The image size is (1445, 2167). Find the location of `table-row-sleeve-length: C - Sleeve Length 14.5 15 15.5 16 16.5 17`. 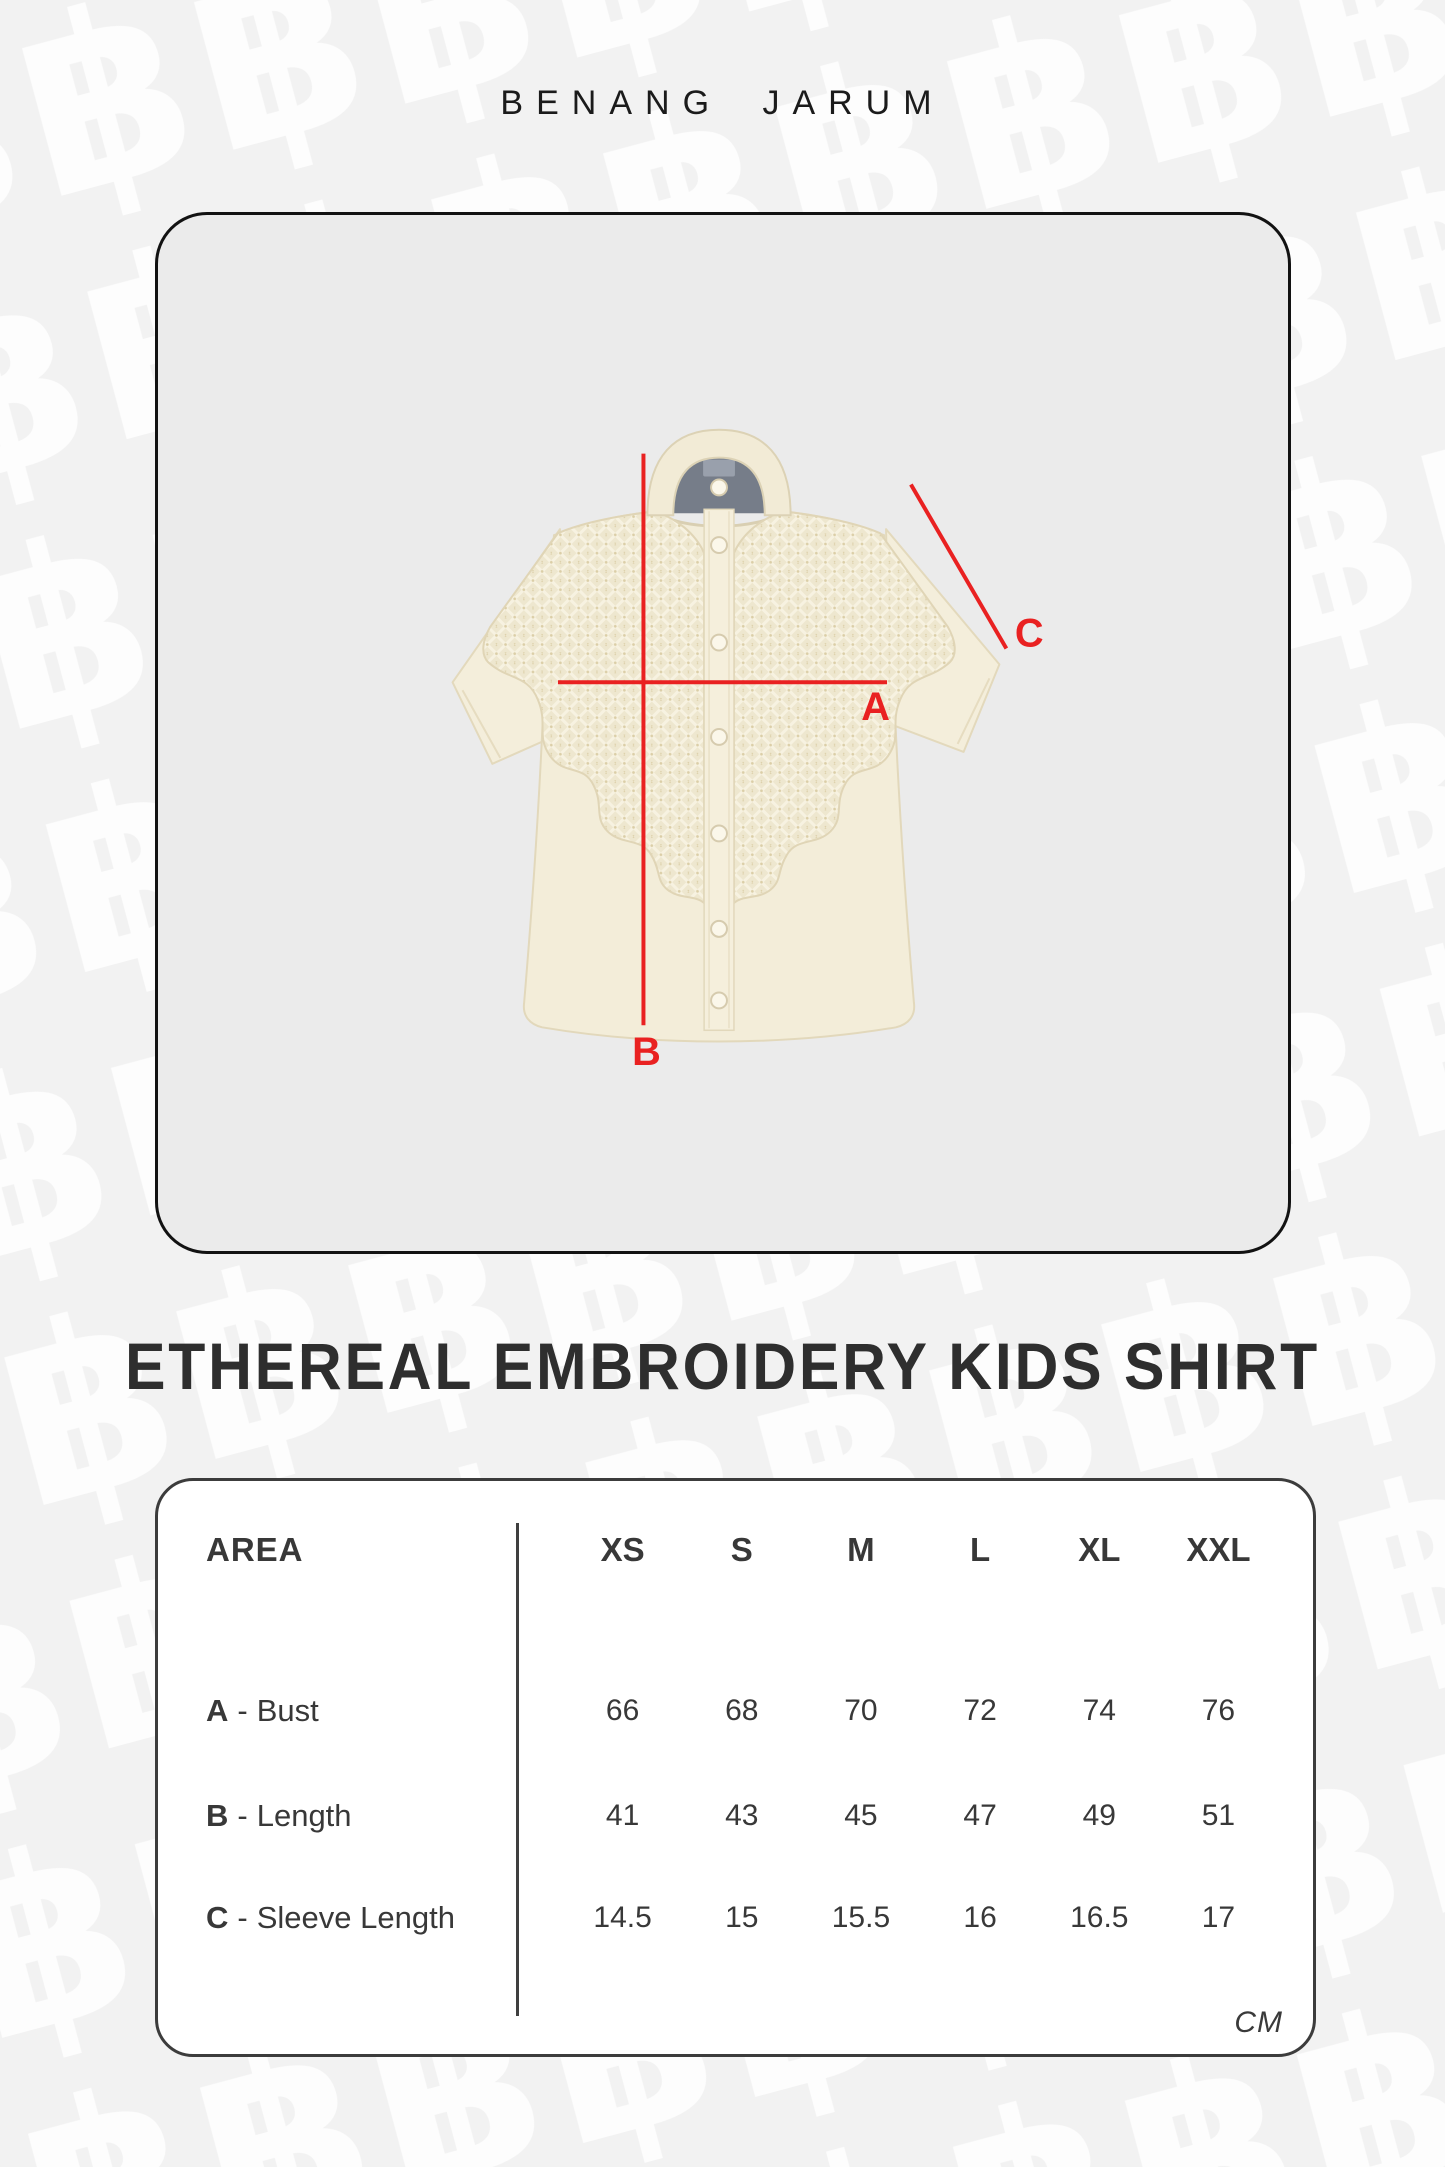

table-row-sleeve-length: C - Sleeve Length 14.5 15 15.5 16 16.5 17 is located at coordinates (735, 1918).